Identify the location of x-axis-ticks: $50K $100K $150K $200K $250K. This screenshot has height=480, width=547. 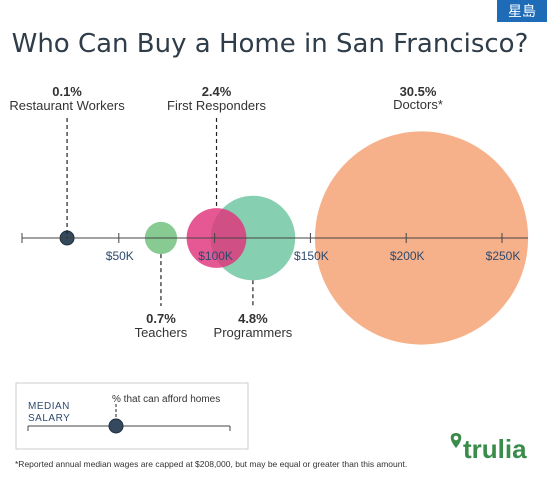
(271, 248).